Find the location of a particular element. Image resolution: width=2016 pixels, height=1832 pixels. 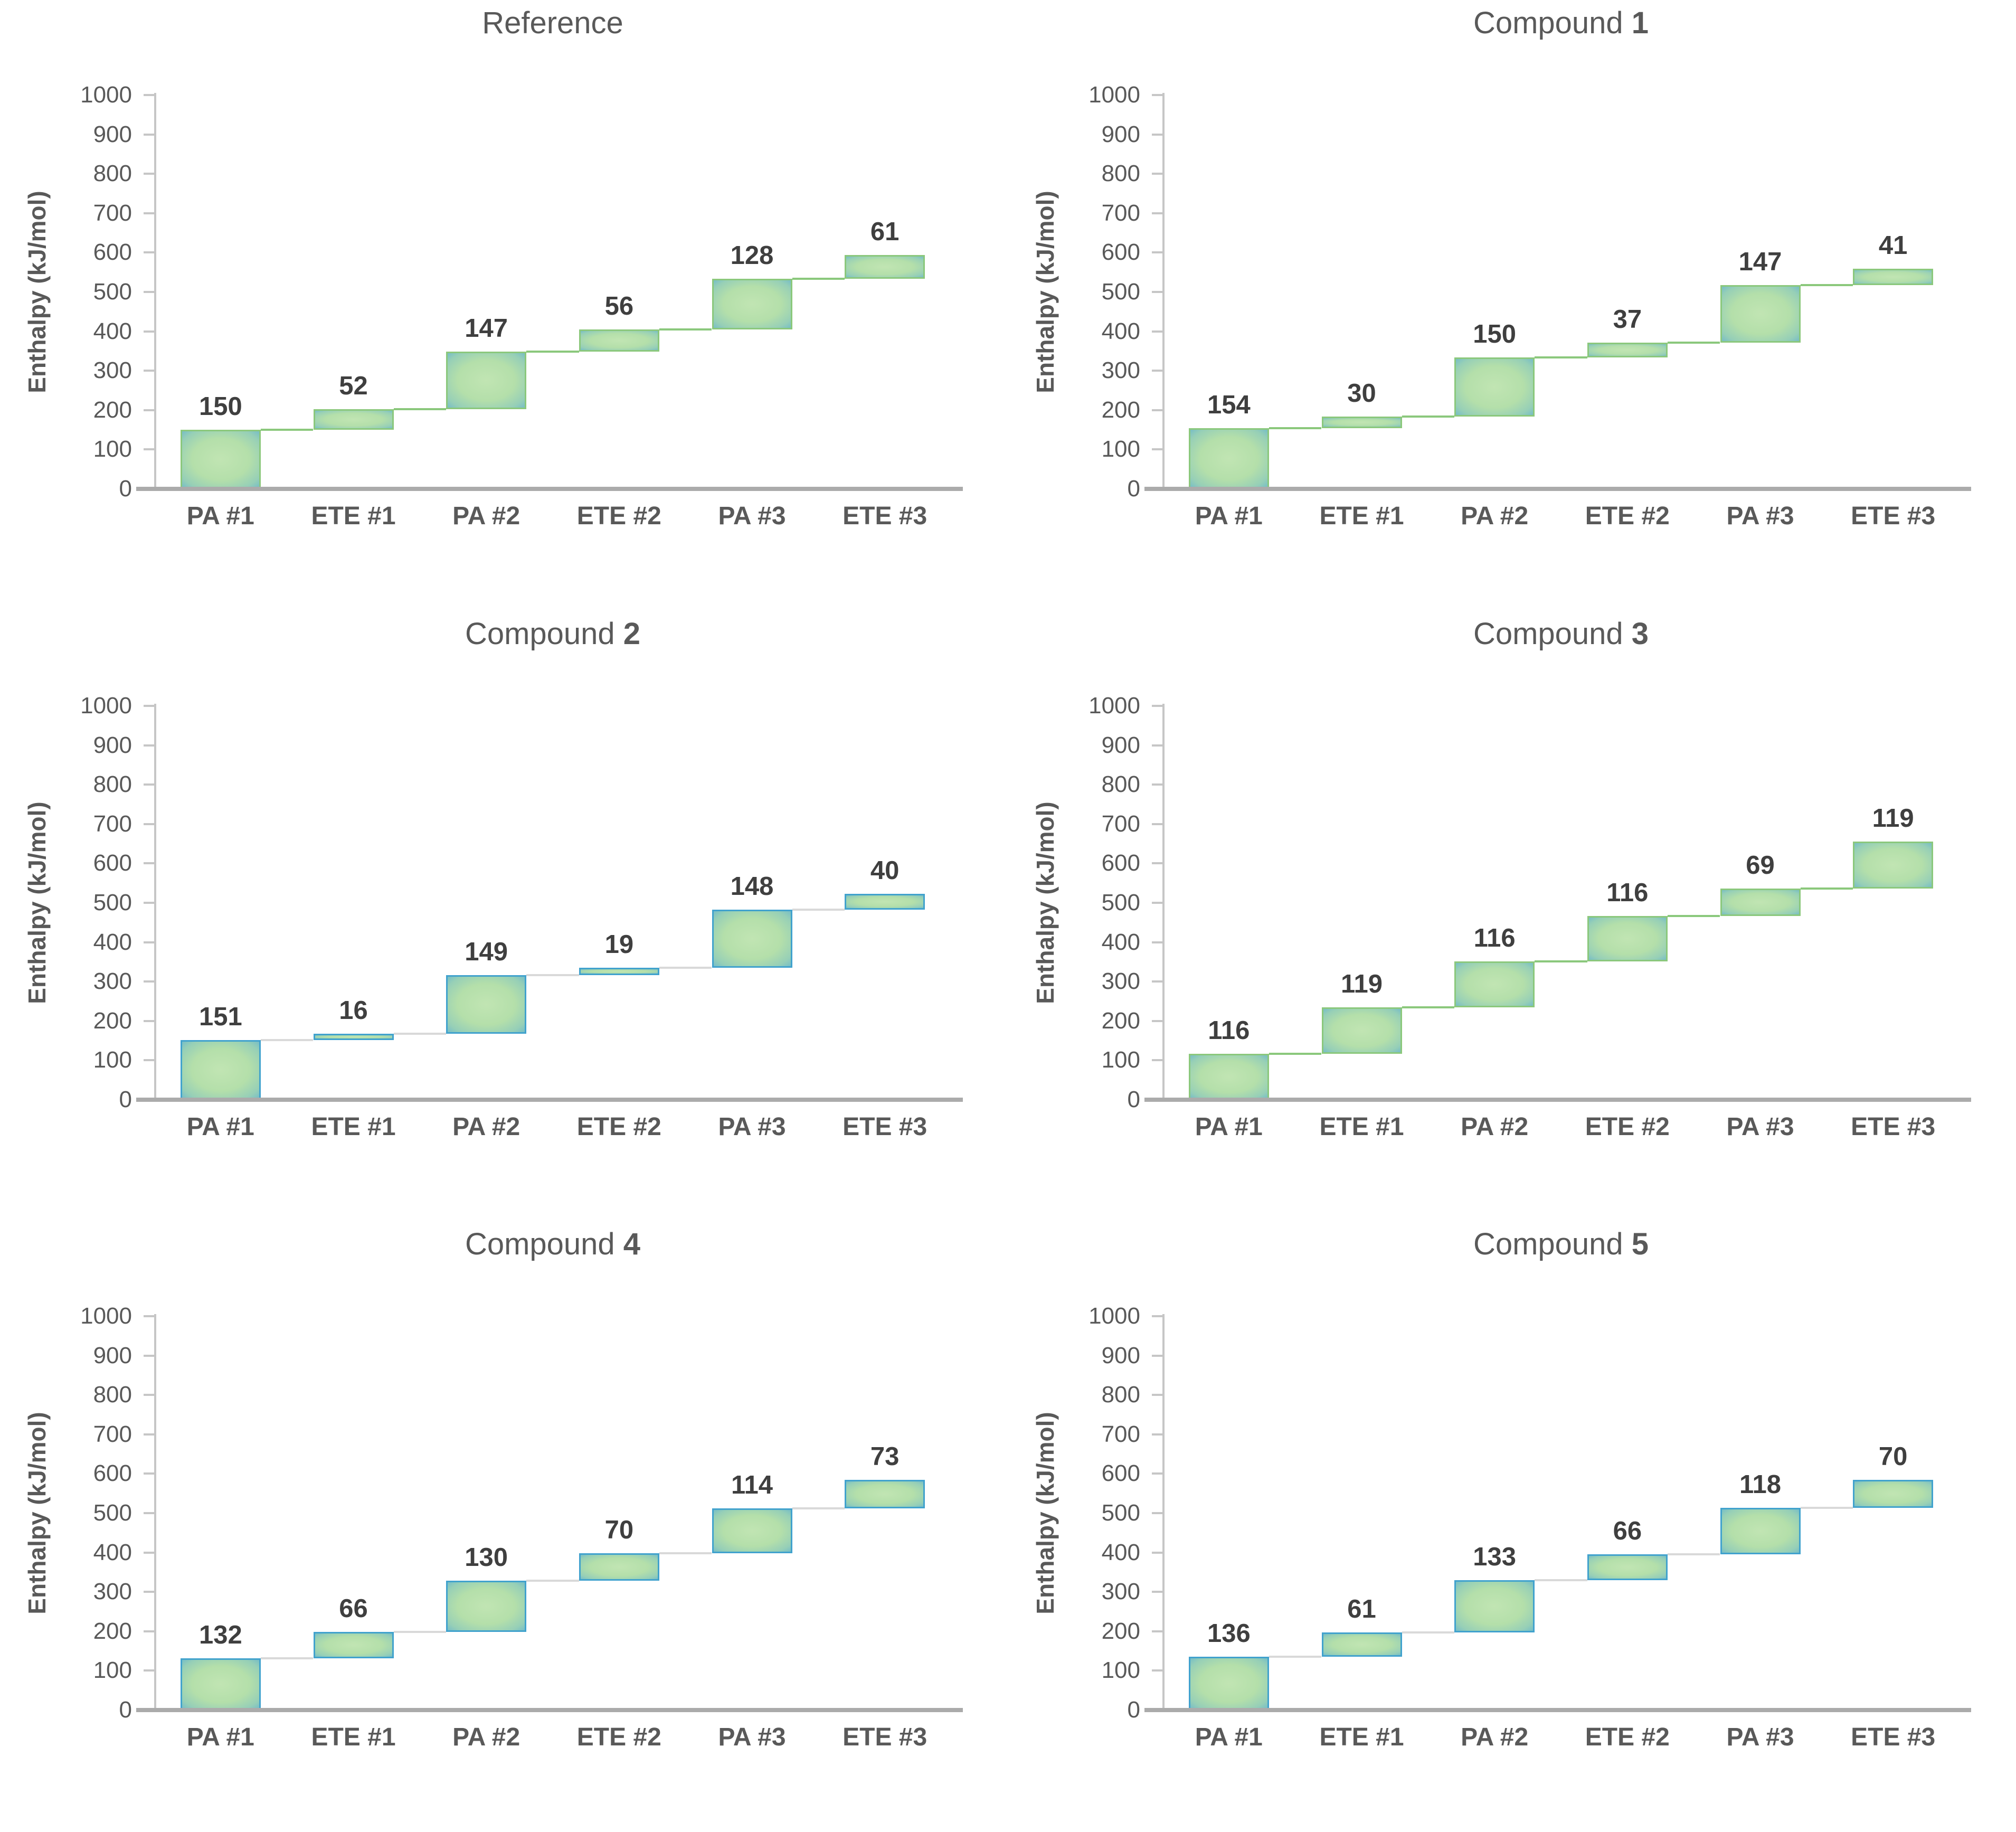

chart-title: Compound 4 is located at coordinates (552, 1244).